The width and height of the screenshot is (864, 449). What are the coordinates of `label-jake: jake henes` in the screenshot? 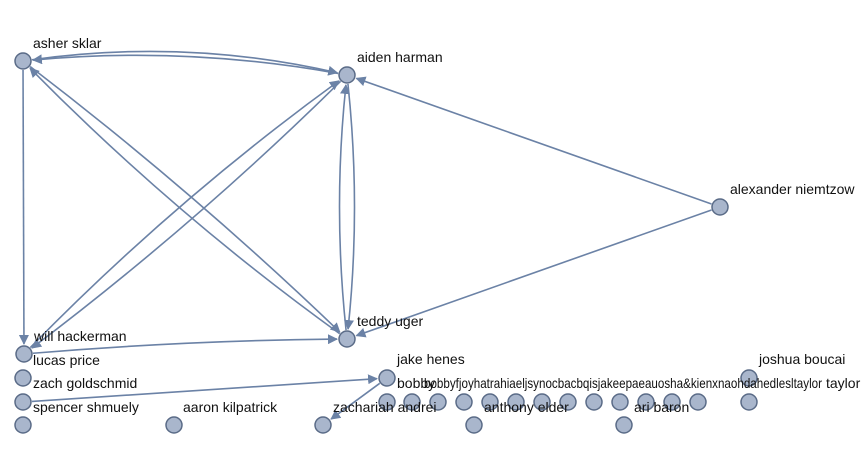 It's located at (430, 359).